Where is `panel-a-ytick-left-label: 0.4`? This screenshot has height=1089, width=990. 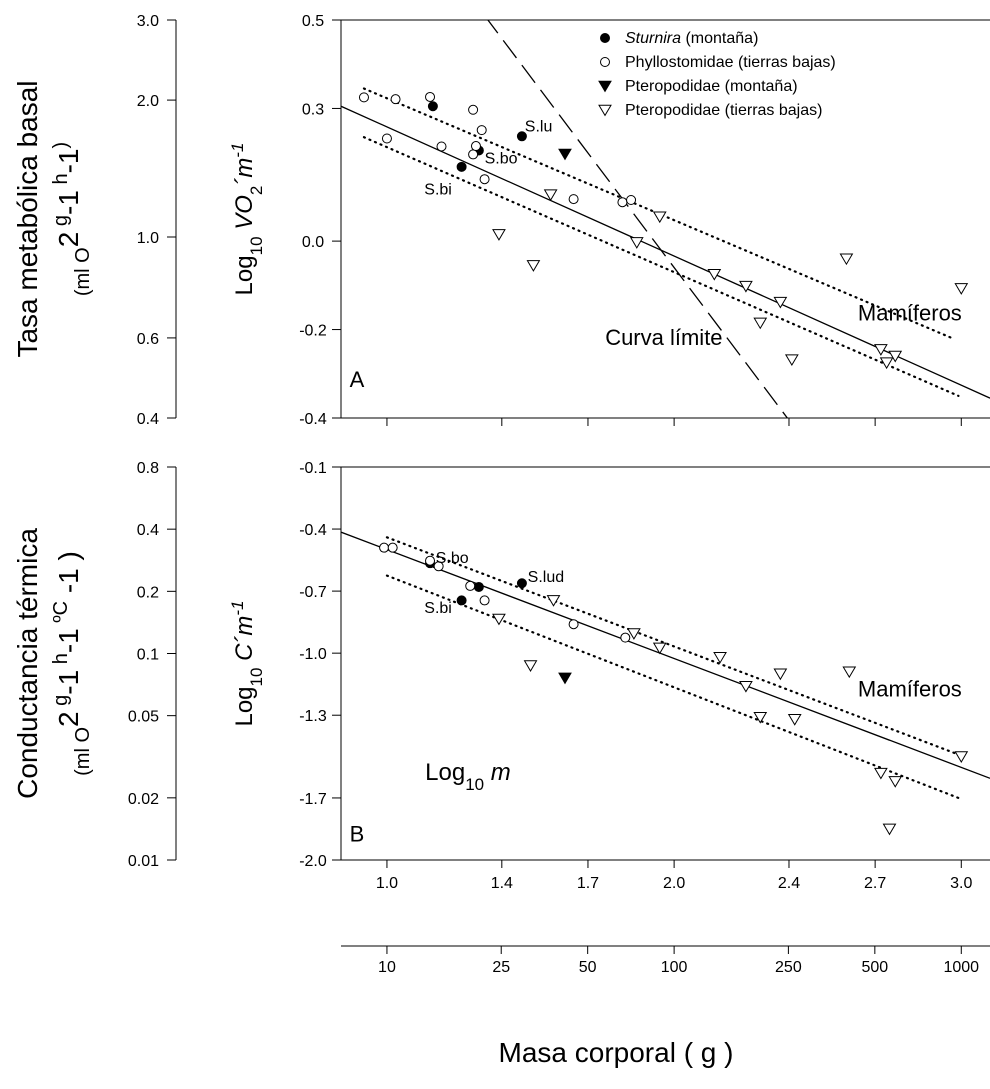 panel-a-ytick-left-label: 0.4 is located at coordinates (148, 419).